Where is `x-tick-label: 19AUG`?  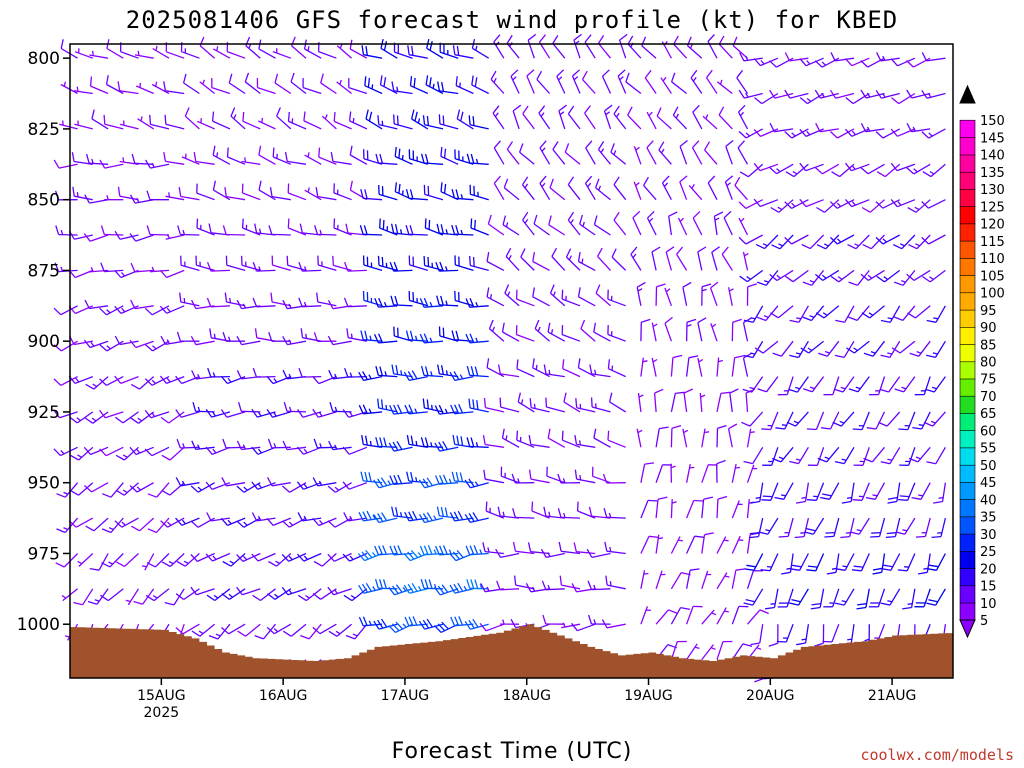
x-tick-label: 19AUG is located at coordinates (648, 696).